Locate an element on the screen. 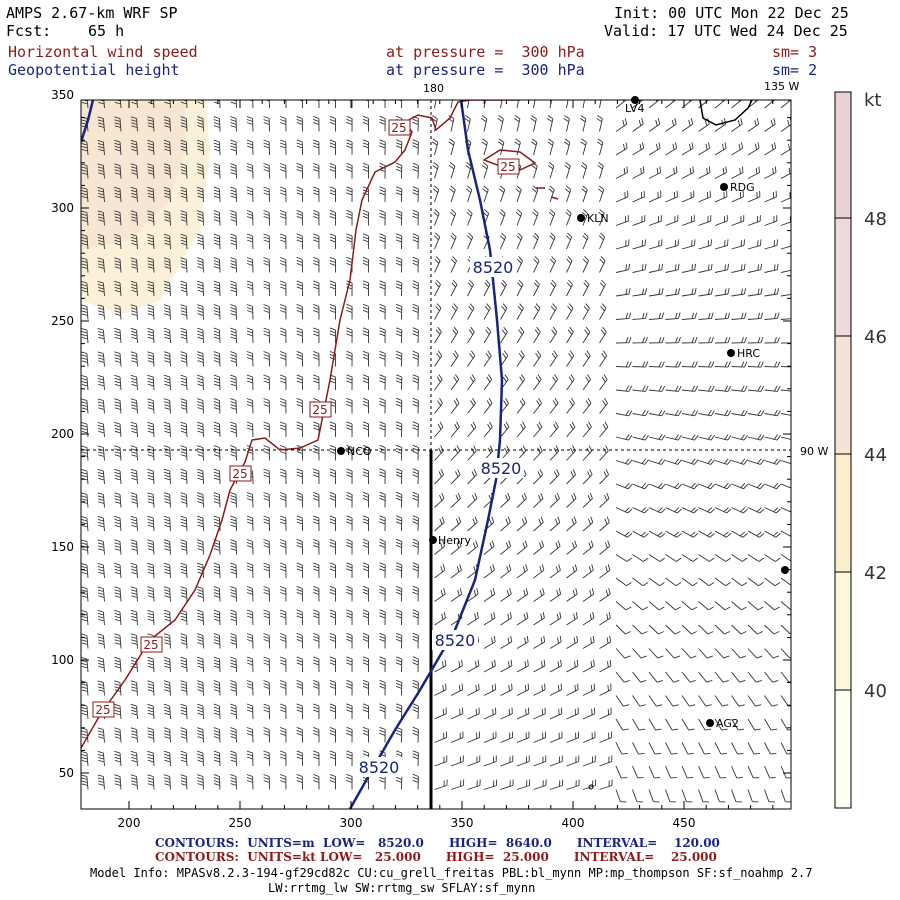 The width and height of the screenshot is (900, 900). colorbar: kt 40 42 44 46 48 is located at coordinates (860, 449).